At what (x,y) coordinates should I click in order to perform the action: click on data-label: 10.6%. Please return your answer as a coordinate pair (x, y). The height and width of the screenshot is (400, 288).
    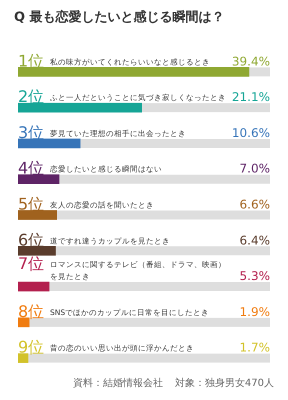
    Looking at the image, I should click on (251, 133).